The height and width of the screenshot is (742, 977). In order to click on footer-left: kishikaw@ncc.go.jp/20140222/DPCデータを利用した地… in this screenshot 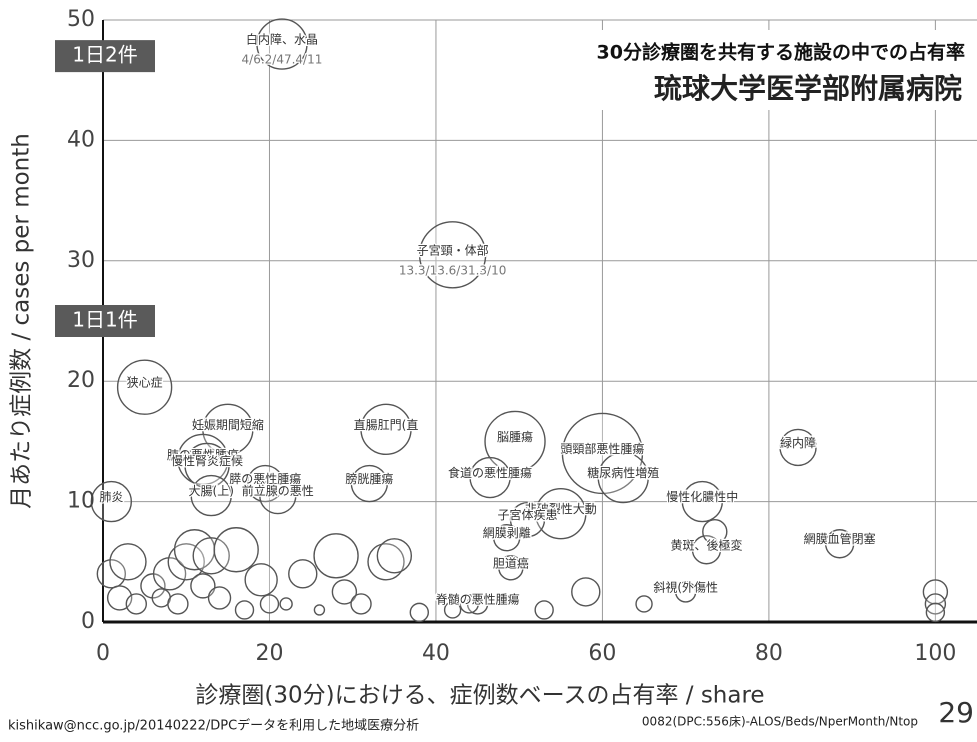, I will do `click(213, 726)`.